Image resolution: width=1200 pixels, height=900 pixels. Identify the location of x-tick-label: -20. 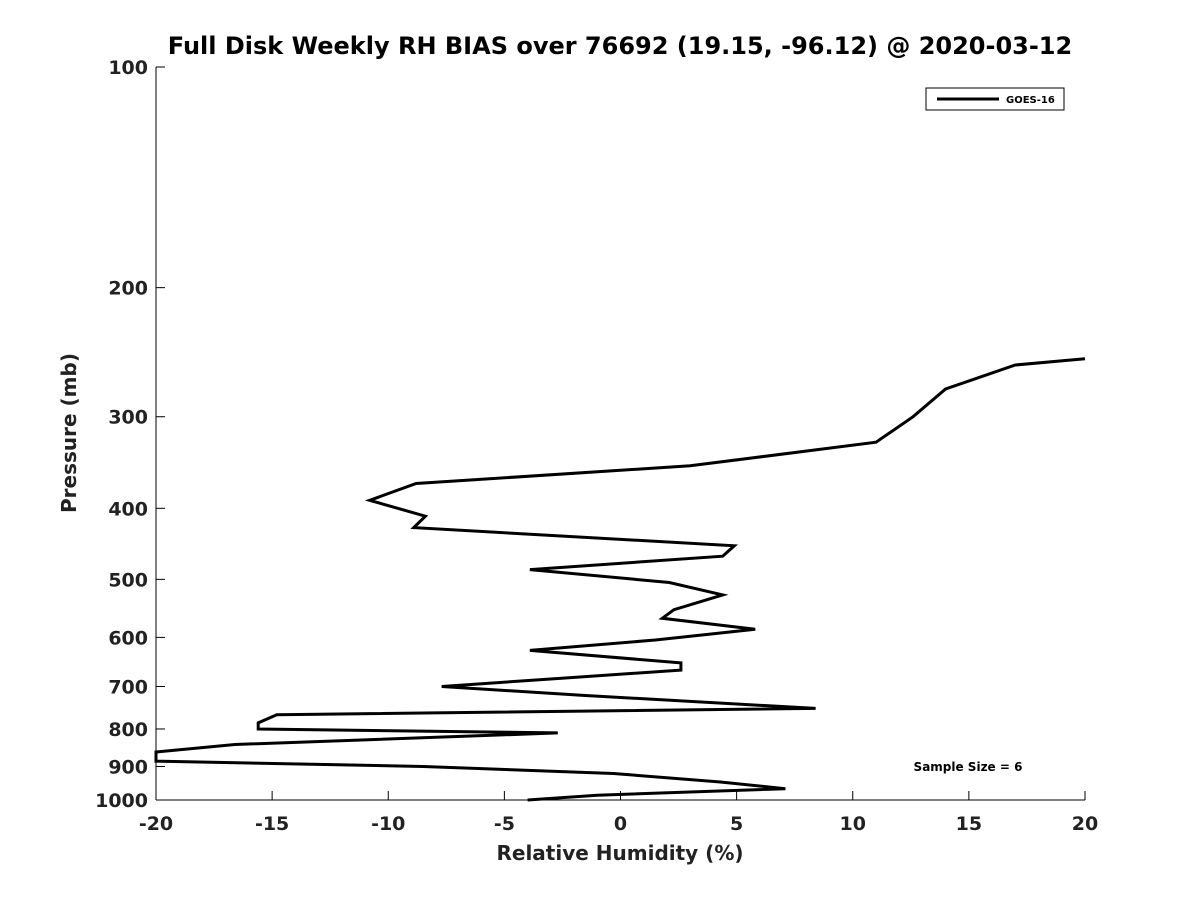
(156, 824).